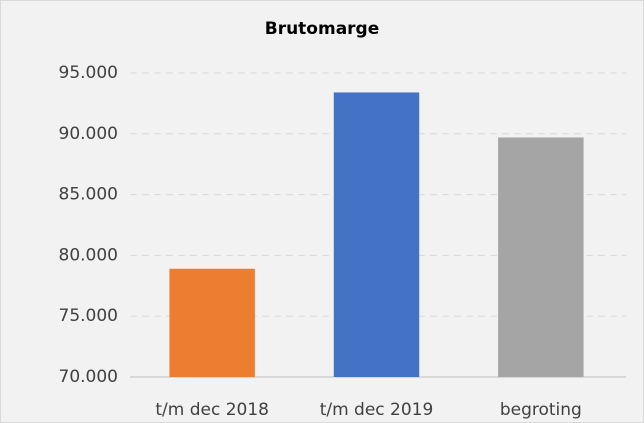 The height and width of the screenshot is (423, 644). I want to click on x-tick-label: t/m dec 2018, so click(212, 410).